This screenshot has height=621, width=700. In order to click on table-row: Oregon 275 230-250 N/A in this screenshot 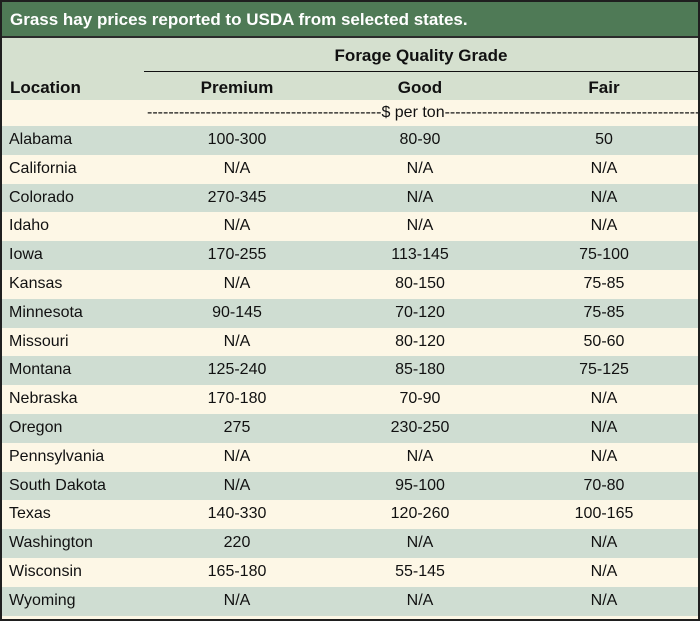, I will do `click(350, 428)`.